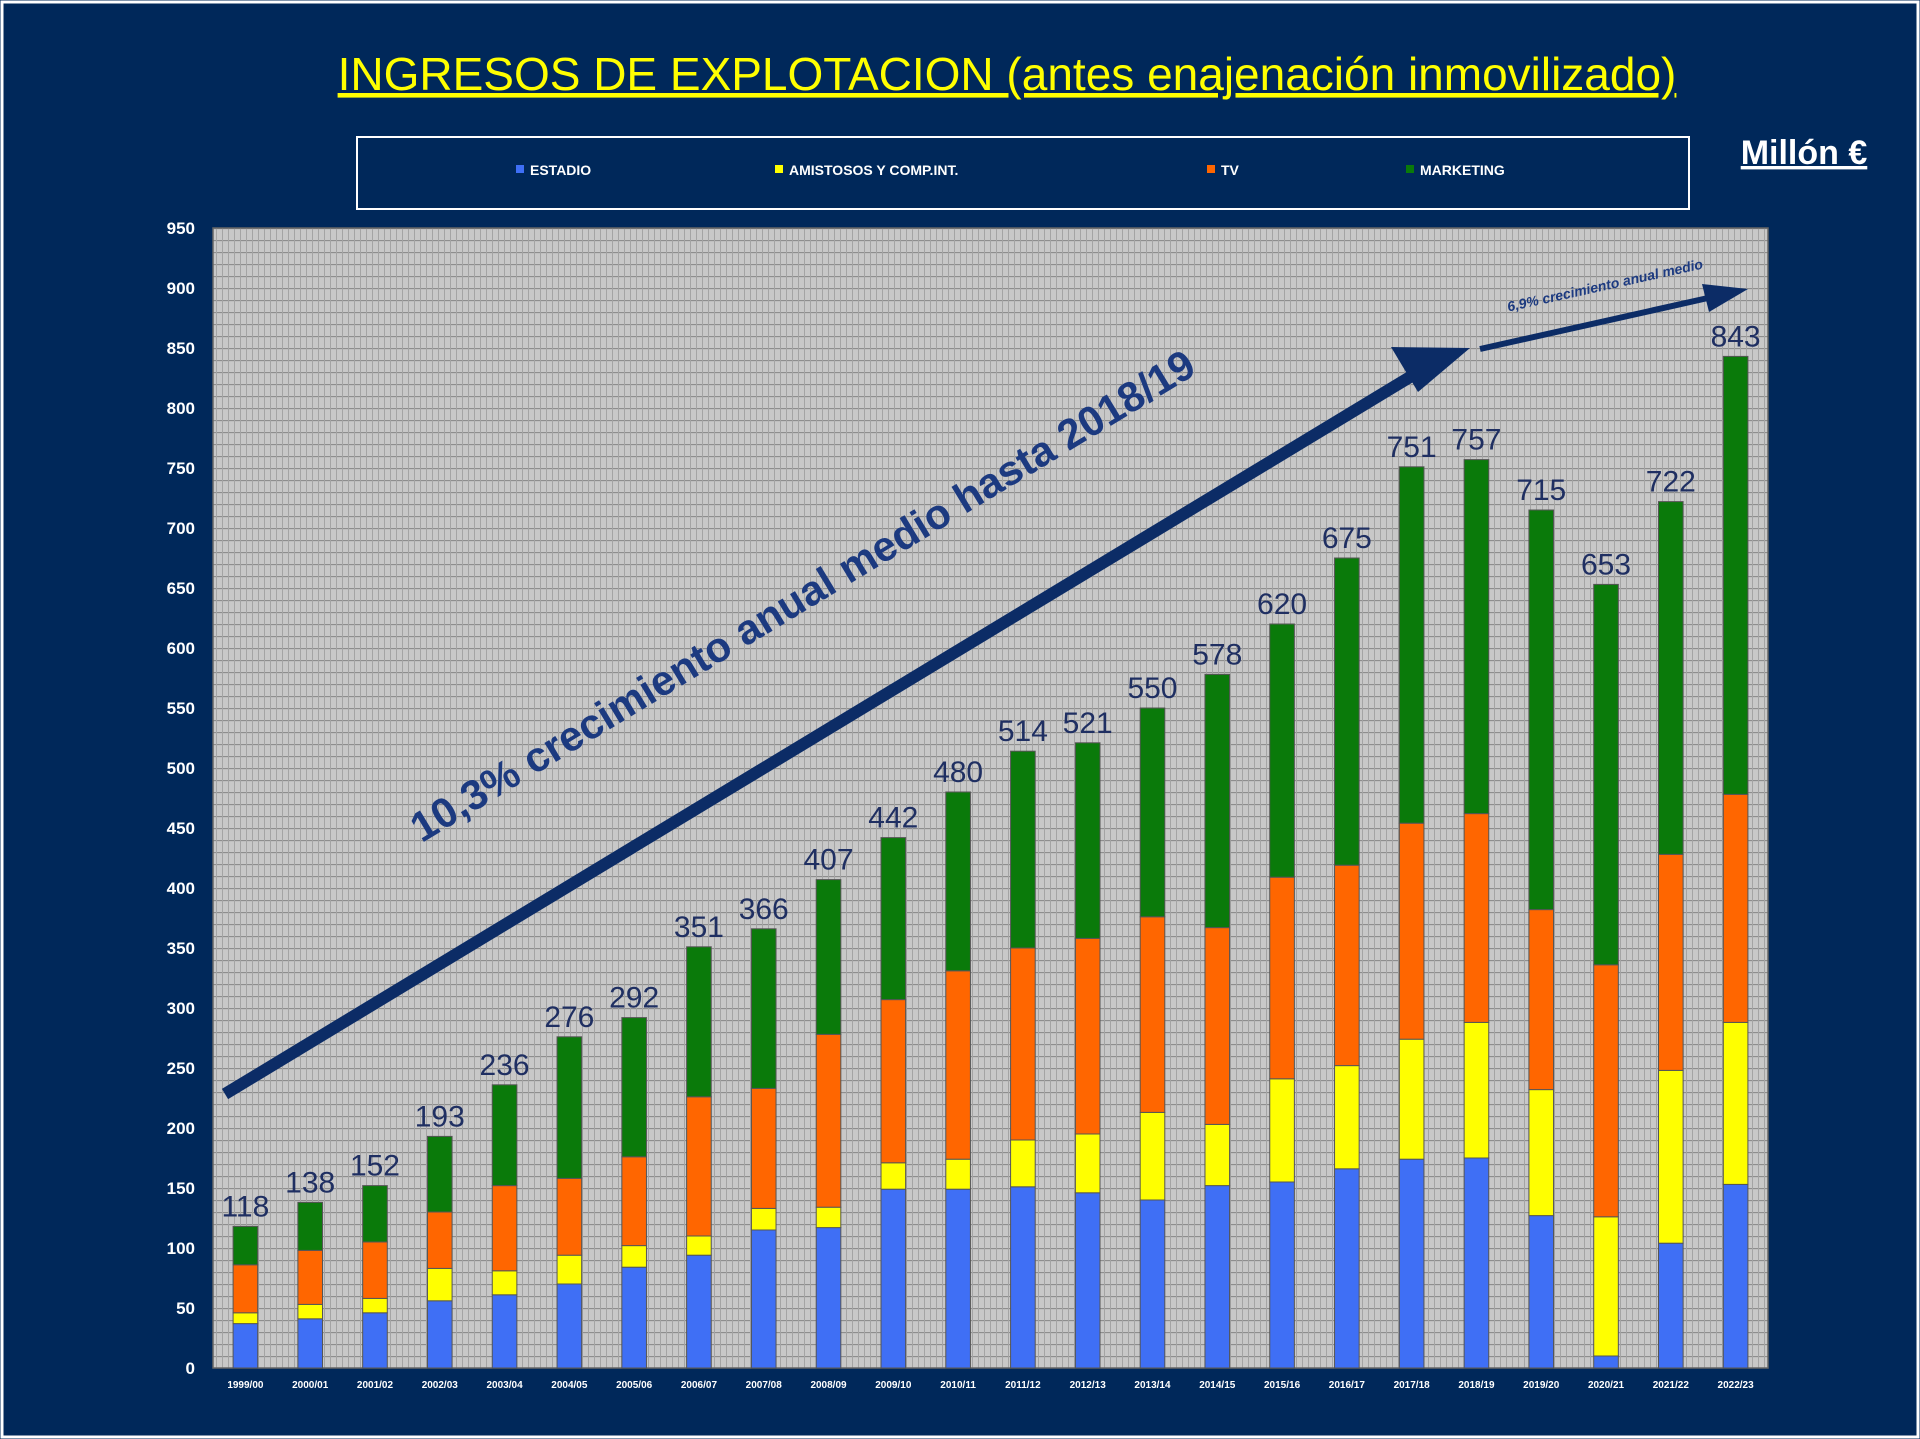 This screenshot has height=1439, width=1920. Describe the element at coordinates (181, 1068) in the screenshot. I see `y-tick-label: 250` at that location.